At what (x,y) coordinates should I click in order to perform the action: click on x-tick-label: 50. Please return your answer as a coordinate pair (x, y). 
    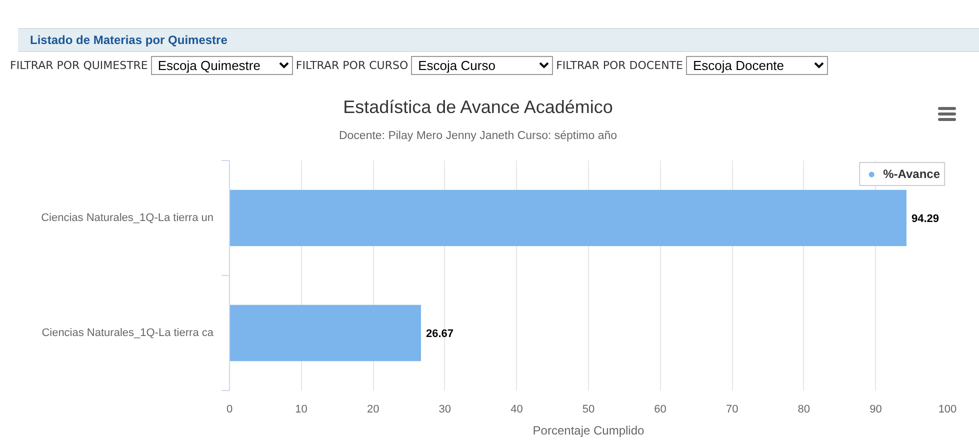
    Looking at the image, I should click on (588, 410).